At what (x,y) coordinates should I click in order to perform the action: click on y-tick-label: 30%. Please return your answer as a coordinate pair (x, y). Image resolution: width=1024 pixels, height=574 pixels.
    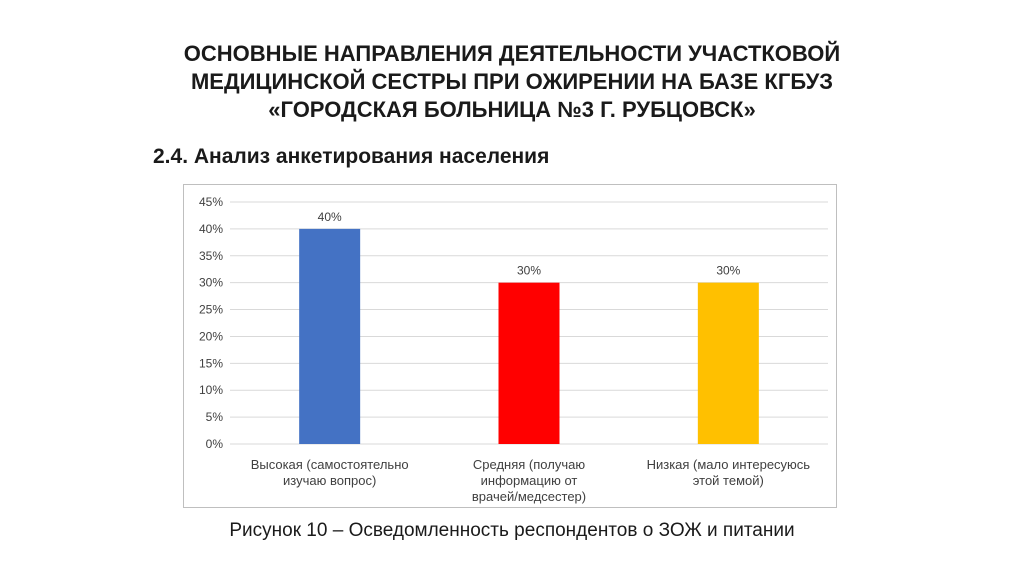
    Looking at the image, I should click on (211, 283).